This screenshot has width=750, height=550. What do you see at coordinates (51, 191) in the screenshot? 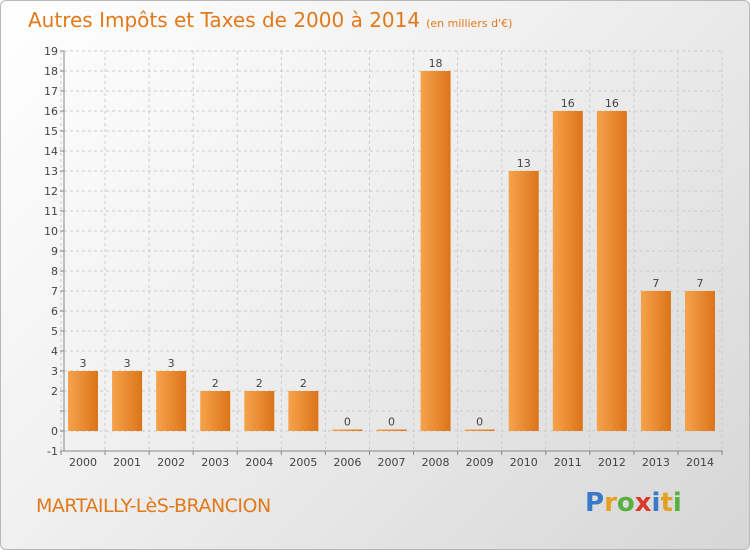
I see `y-tick-label: 12` at bounding box center [51, 191].